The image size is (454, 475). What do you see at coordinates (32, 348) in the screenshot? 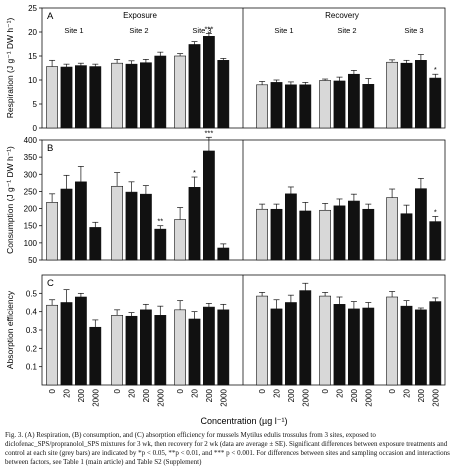
I see `y-tick-label: 0.2` at bounding box center [32, 348].